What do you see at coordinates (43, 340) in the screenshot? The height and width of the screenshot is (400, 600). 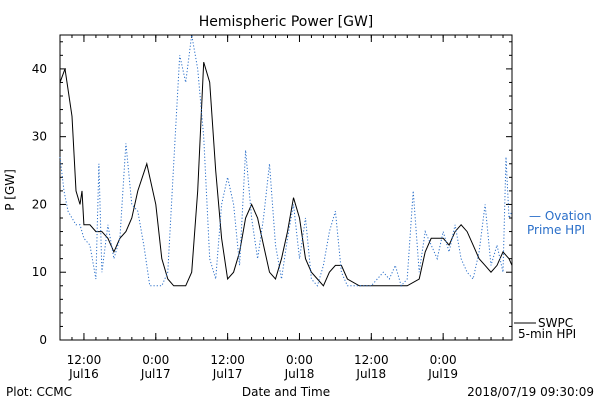 I see `y-tick-label: 0` at bounding box center [43, 340].